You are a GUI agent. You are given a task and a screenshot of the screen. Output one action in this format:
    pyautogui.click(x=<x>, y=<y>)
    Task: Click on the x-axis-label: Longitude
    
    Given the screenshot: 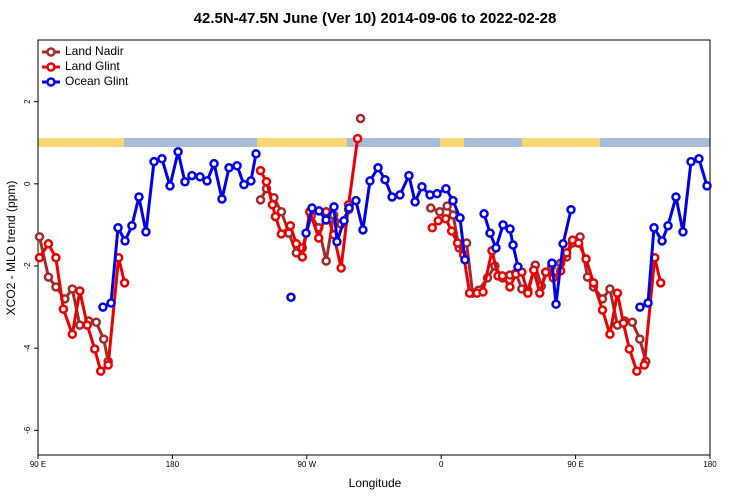 What is the action you would take?
    pyautogui.click(x=375, y=483)
    